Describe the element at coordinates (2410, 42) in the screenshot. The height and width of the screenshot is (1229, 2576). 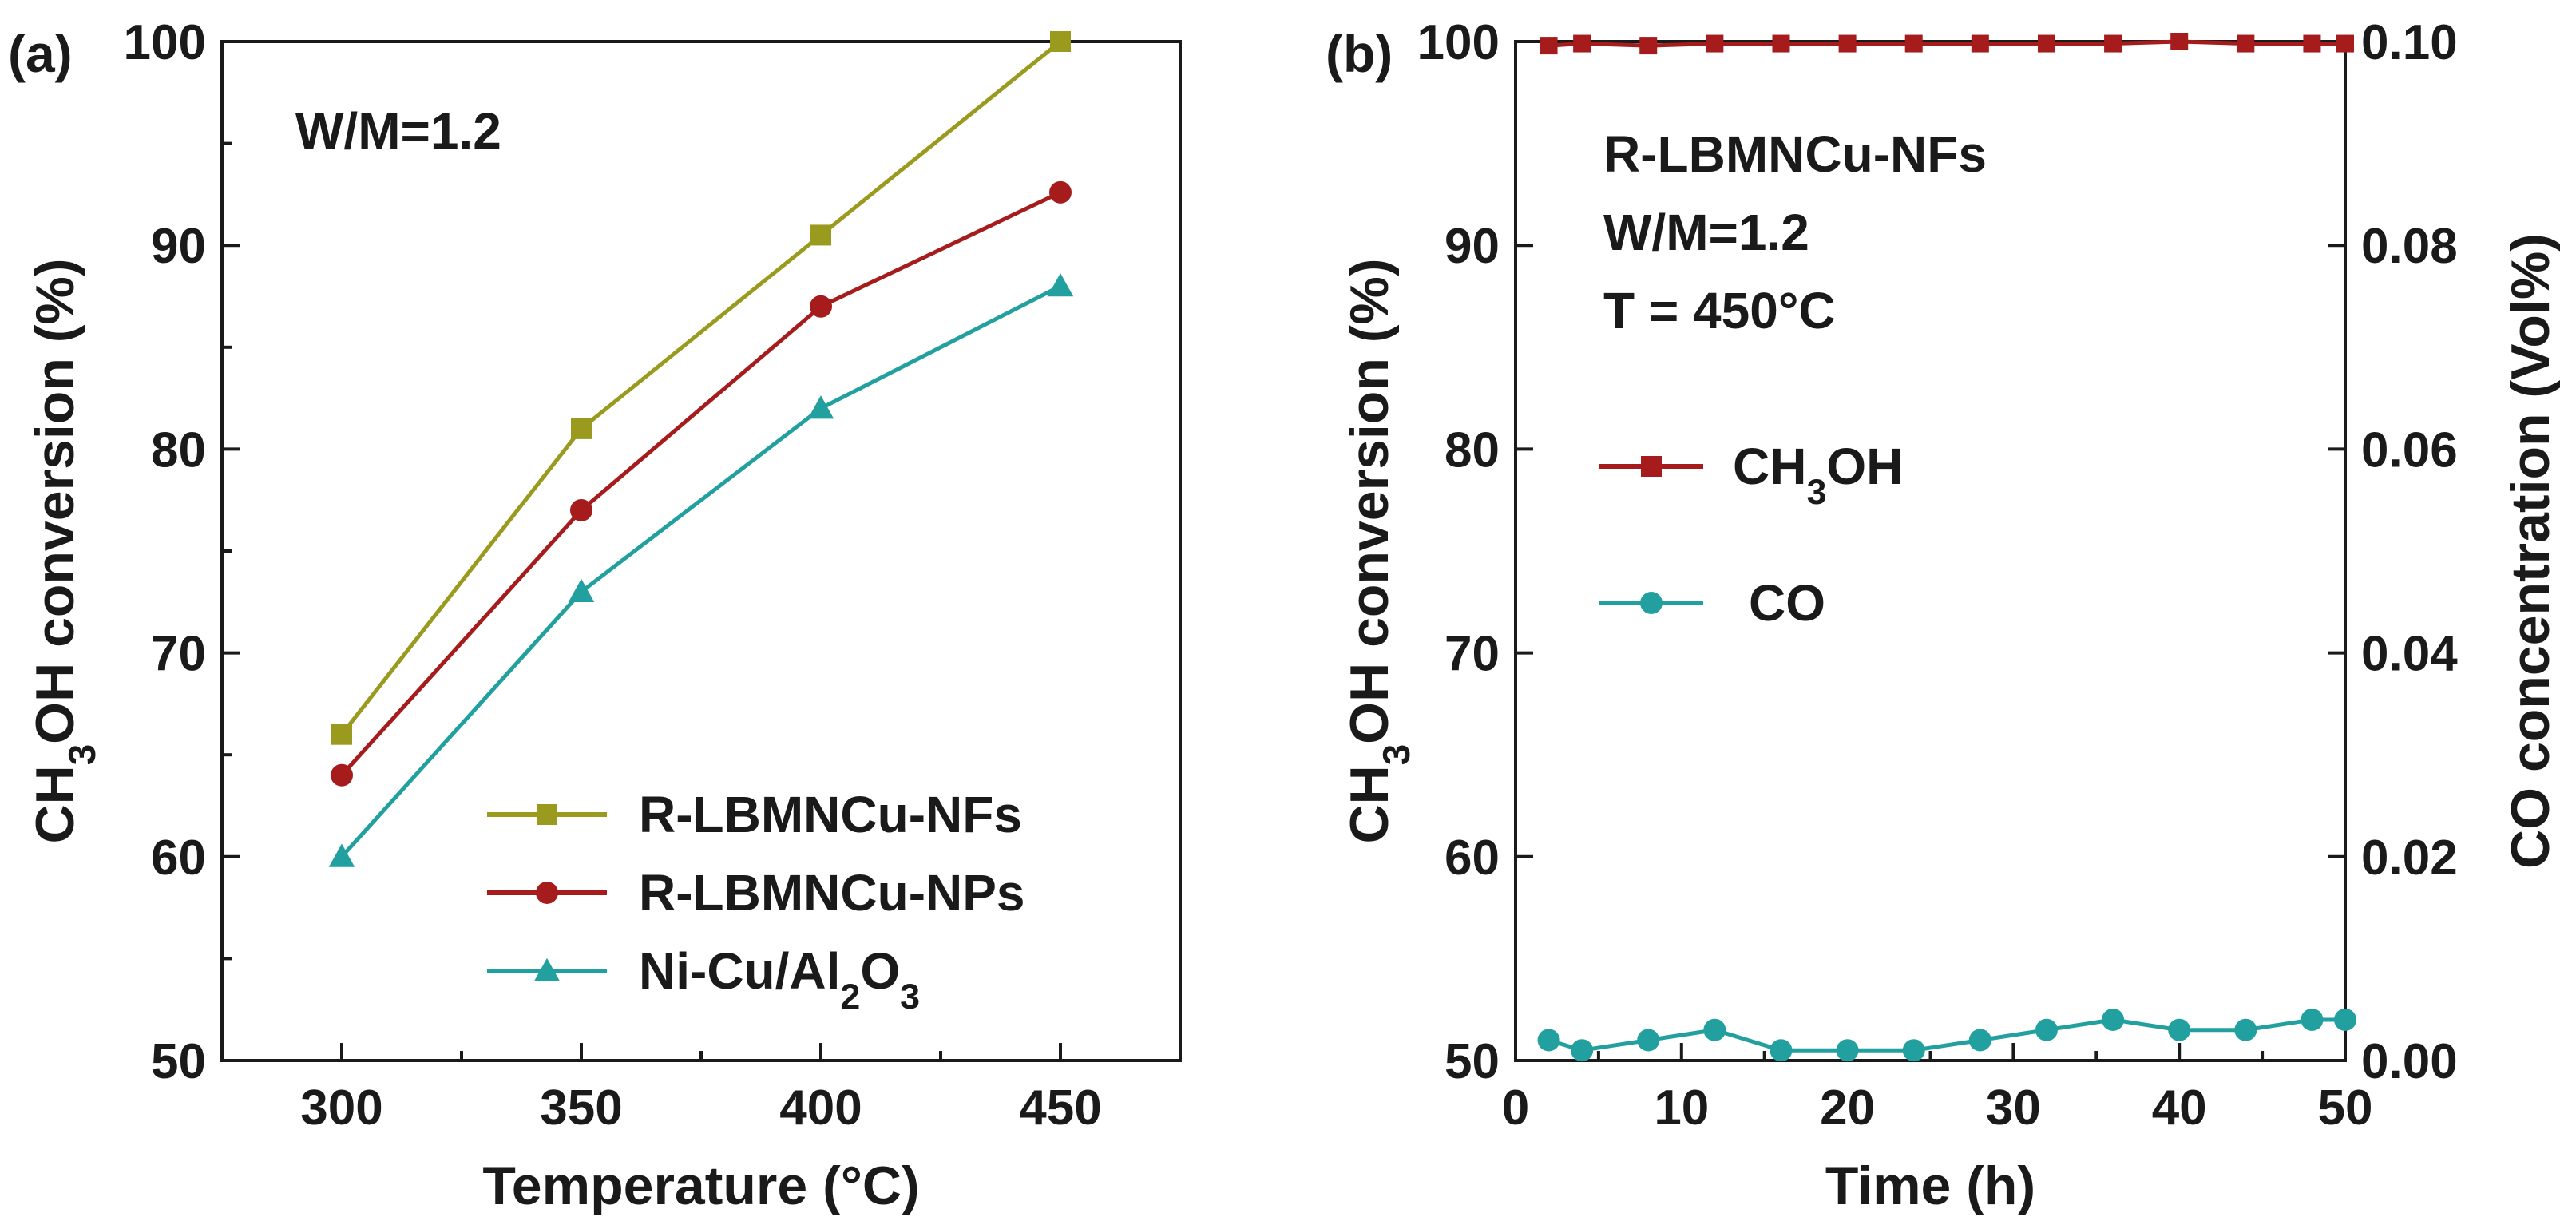
I see `y-right-tick-label: 0.10` at that location.